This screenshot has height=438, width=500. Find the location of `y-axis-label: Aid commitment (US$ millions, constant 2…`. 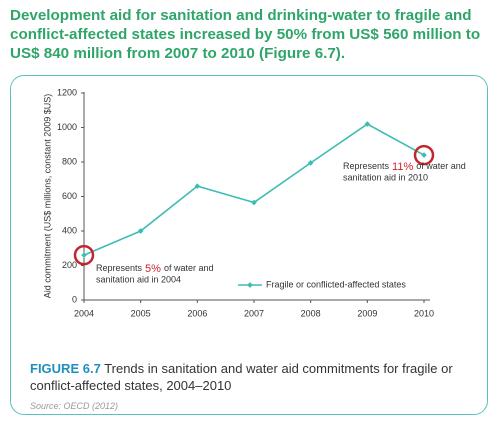

y-axis-label: Aid commitment (US$ millions, constant 2… is located at coordinates (47, 196).